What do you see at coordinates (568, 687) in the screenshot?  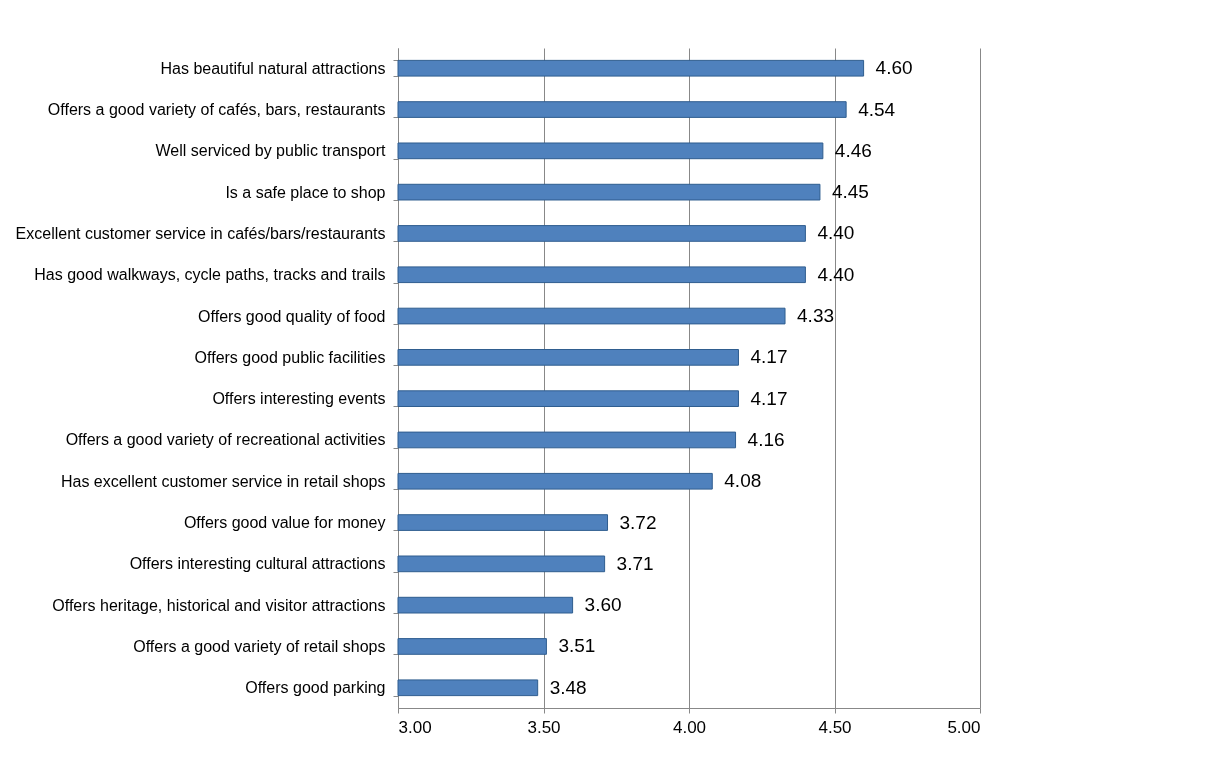 I see `data-label: 3.48` at bounding box center [568, 687].